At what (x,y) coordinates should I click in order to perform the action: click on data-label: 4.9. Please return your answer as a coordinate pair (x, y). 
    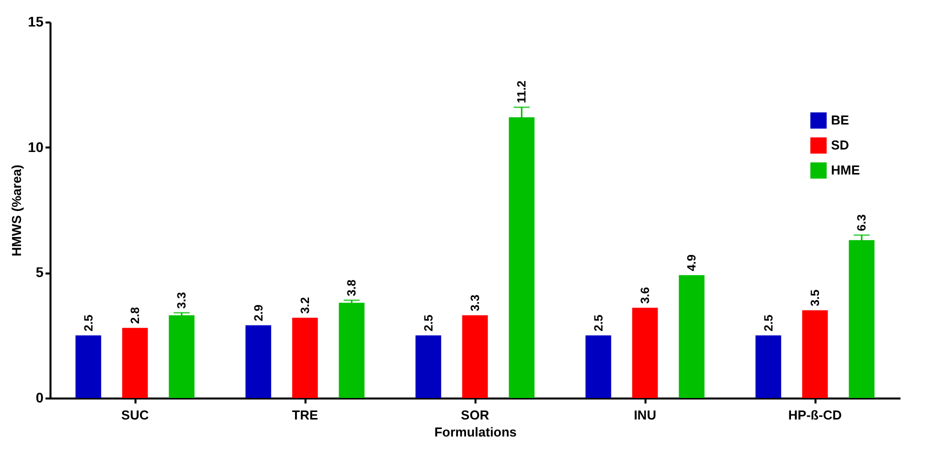
    Looking at the image, I should click on (691, 263).